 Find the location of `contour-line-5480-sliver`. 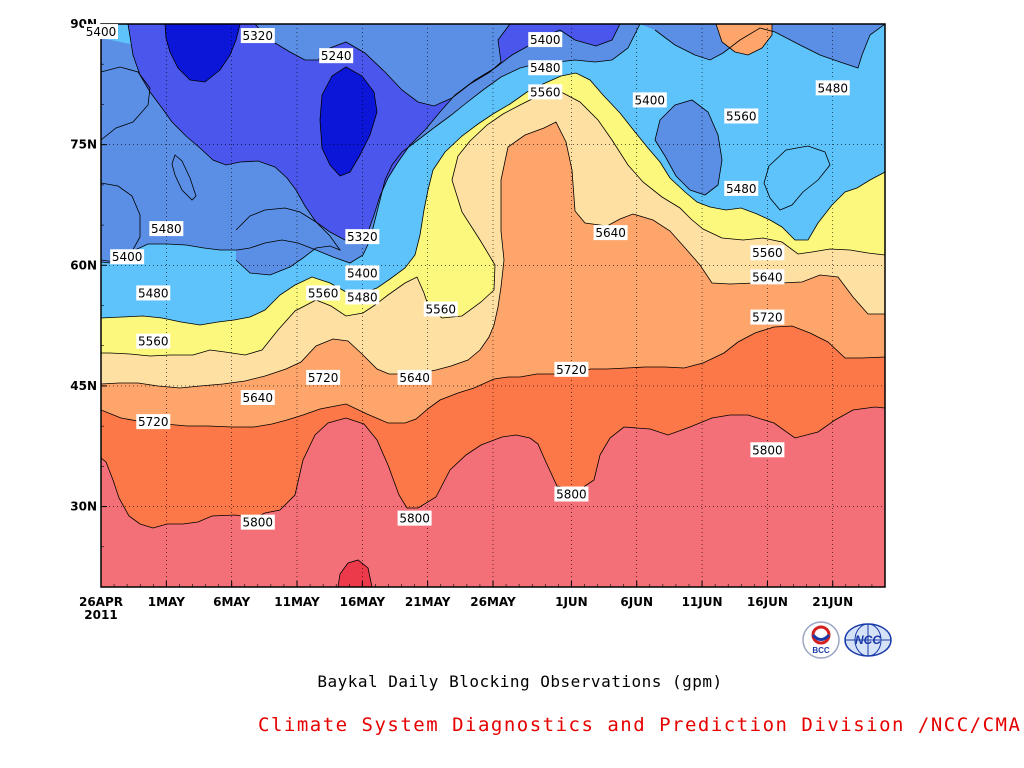

contour-line-5480-sliver is located at coordinates (184, 177).